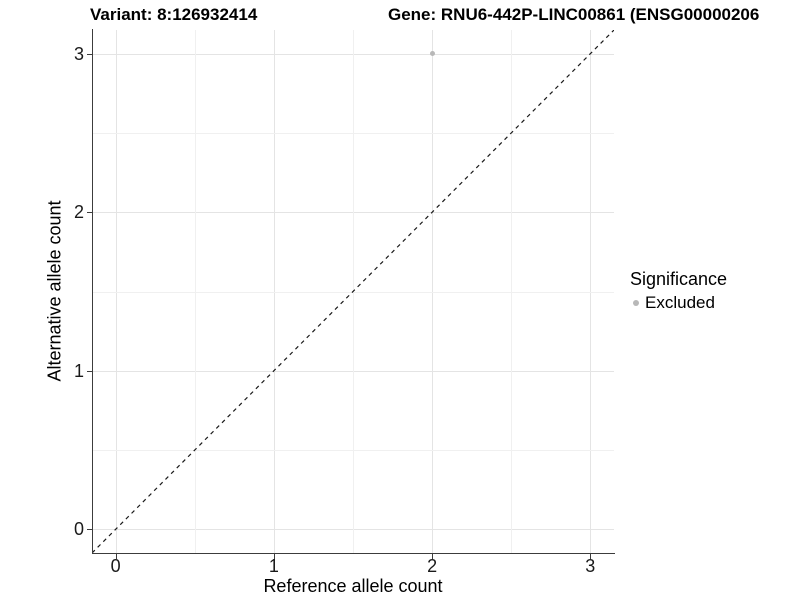 Image resolution: width=800 pixels, height=600 pixels. I want to click on plot-title-variant: Variant: 8:126932414, so click(174, 14).